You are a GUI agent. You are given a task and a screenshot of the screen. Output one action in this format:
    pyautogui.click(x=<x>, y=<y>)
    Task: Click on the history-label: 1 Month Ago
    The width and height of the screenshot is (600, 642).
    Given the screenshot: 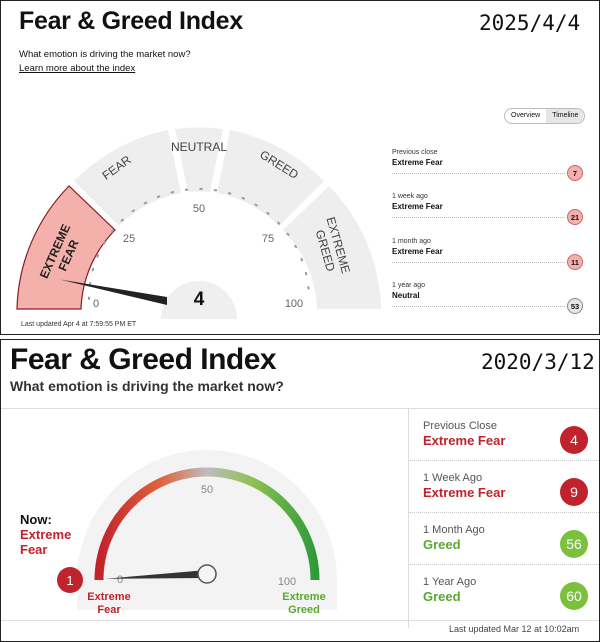 What is the action you would take?
    pyautogui.click(x=454, y=530)
    